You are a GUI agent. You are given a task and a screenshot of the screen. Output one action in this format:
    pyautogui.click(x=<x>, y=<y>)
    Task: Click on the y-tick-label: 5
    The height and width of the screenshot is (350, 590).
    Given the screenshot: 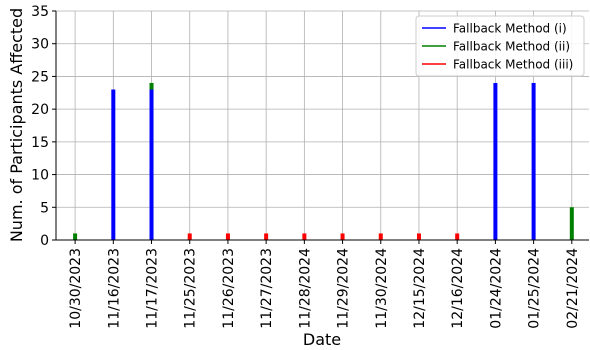 What is the action you would take?
    pyautogui.click(x=44, y=208)
    